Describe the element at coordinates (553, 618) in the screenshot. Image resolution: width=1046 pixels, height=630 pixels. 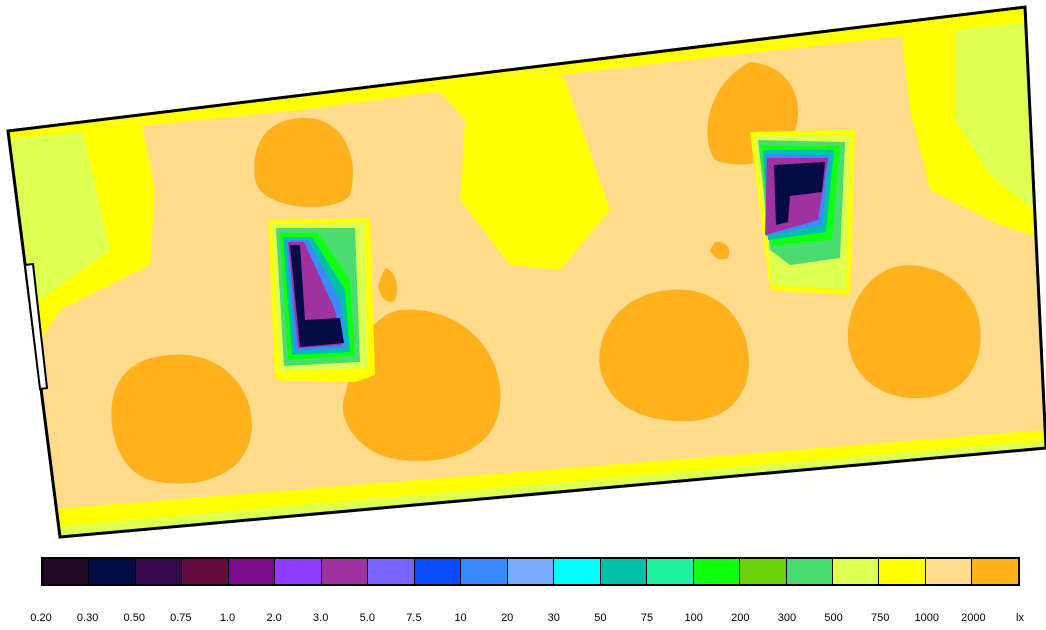
I see `legend-tick-label: 30` at that location.